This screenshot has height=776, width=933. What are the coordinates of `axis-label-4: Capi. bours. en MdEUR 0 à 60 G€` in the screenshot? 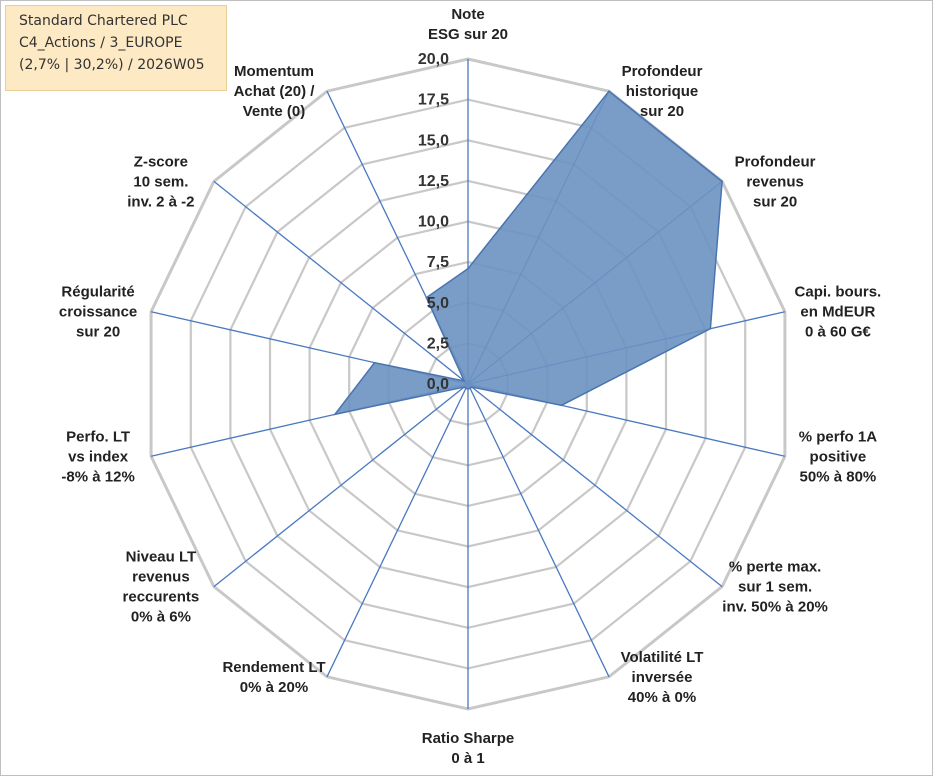 It's located at (838, 312).